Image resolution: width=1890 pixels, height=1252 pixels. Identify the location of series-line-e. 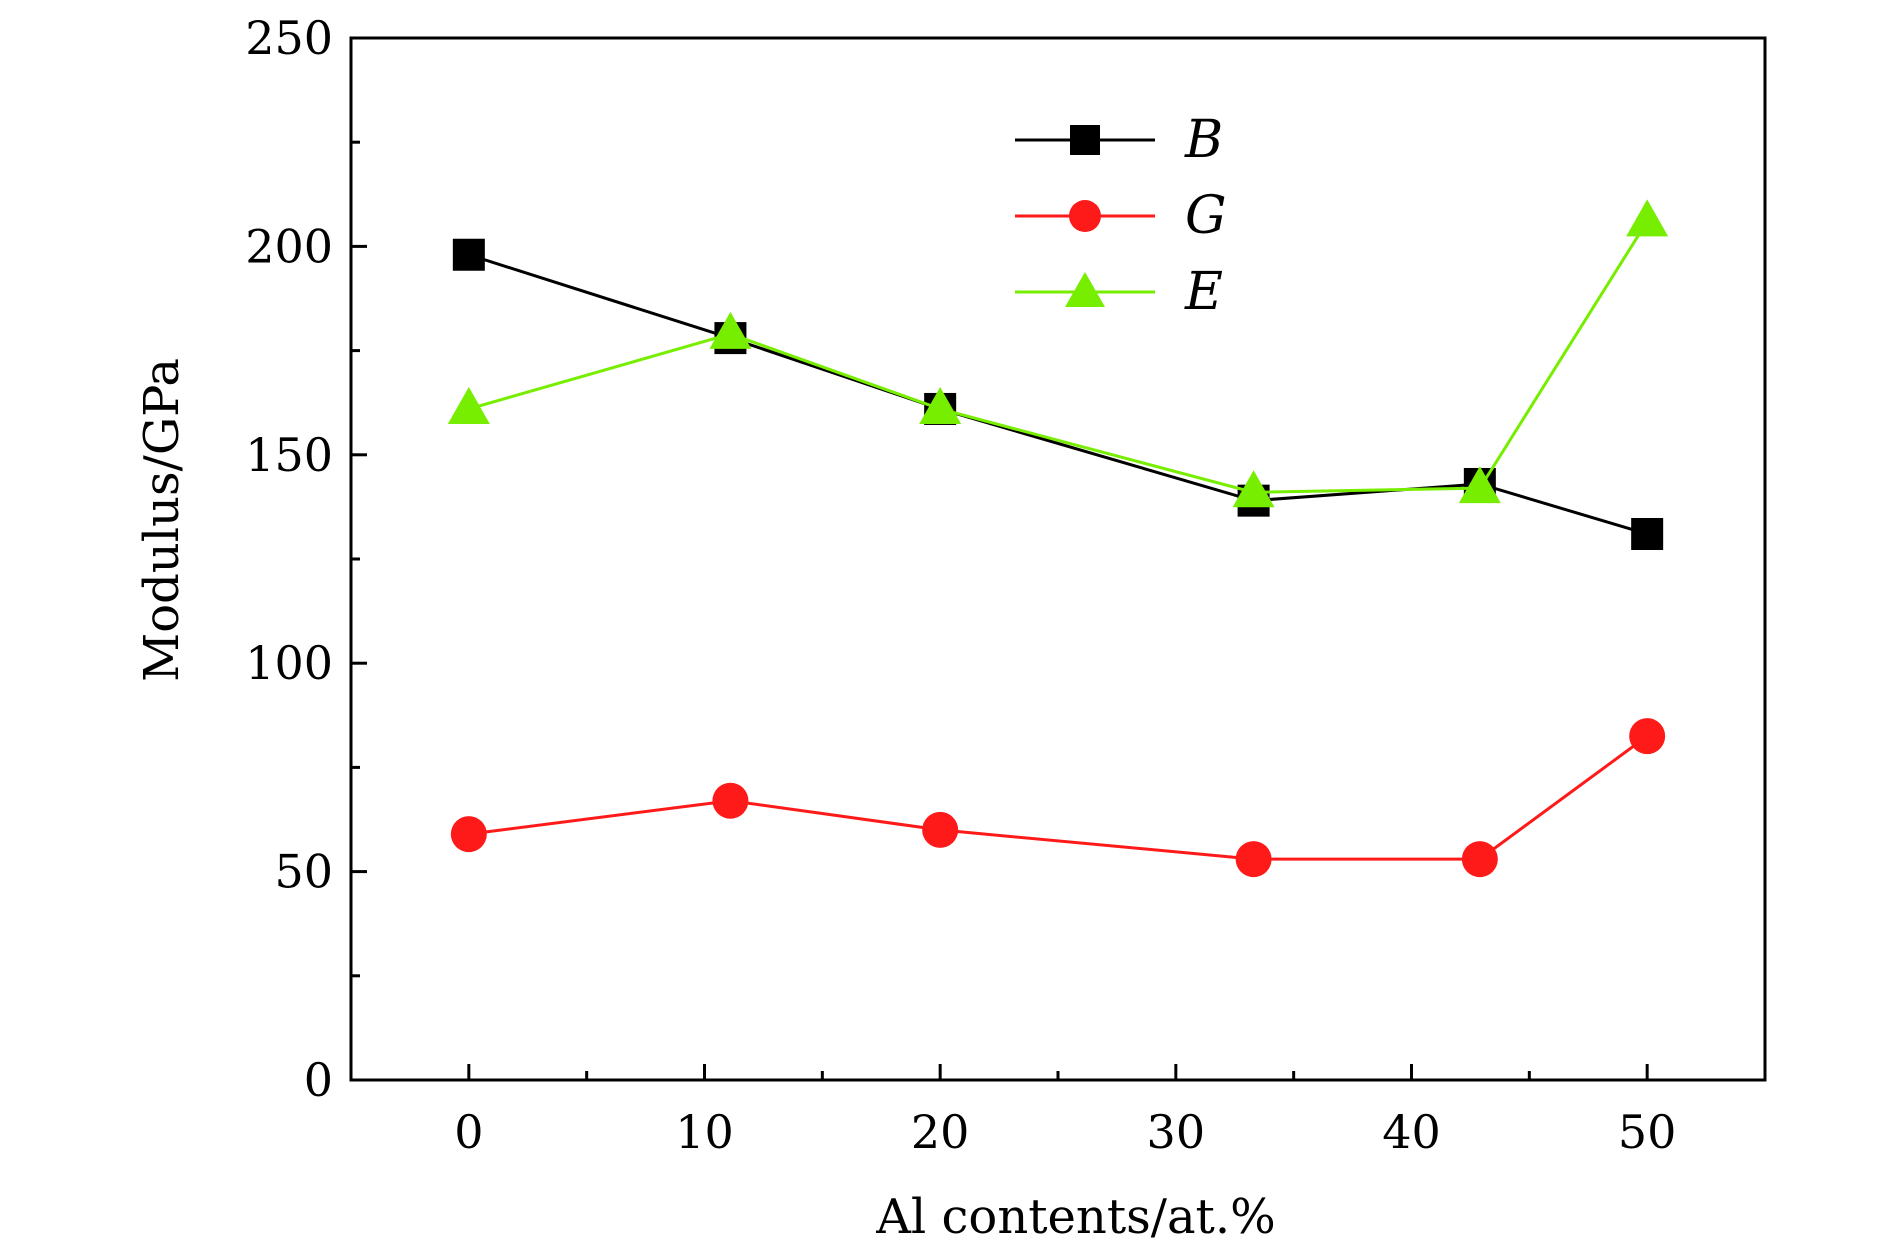
(1058, 357).